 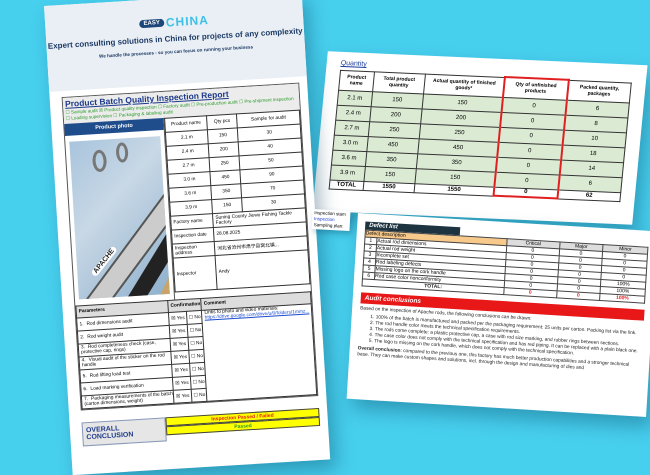 I want to click on parameter-number: 1., so click(x=81, y=324).